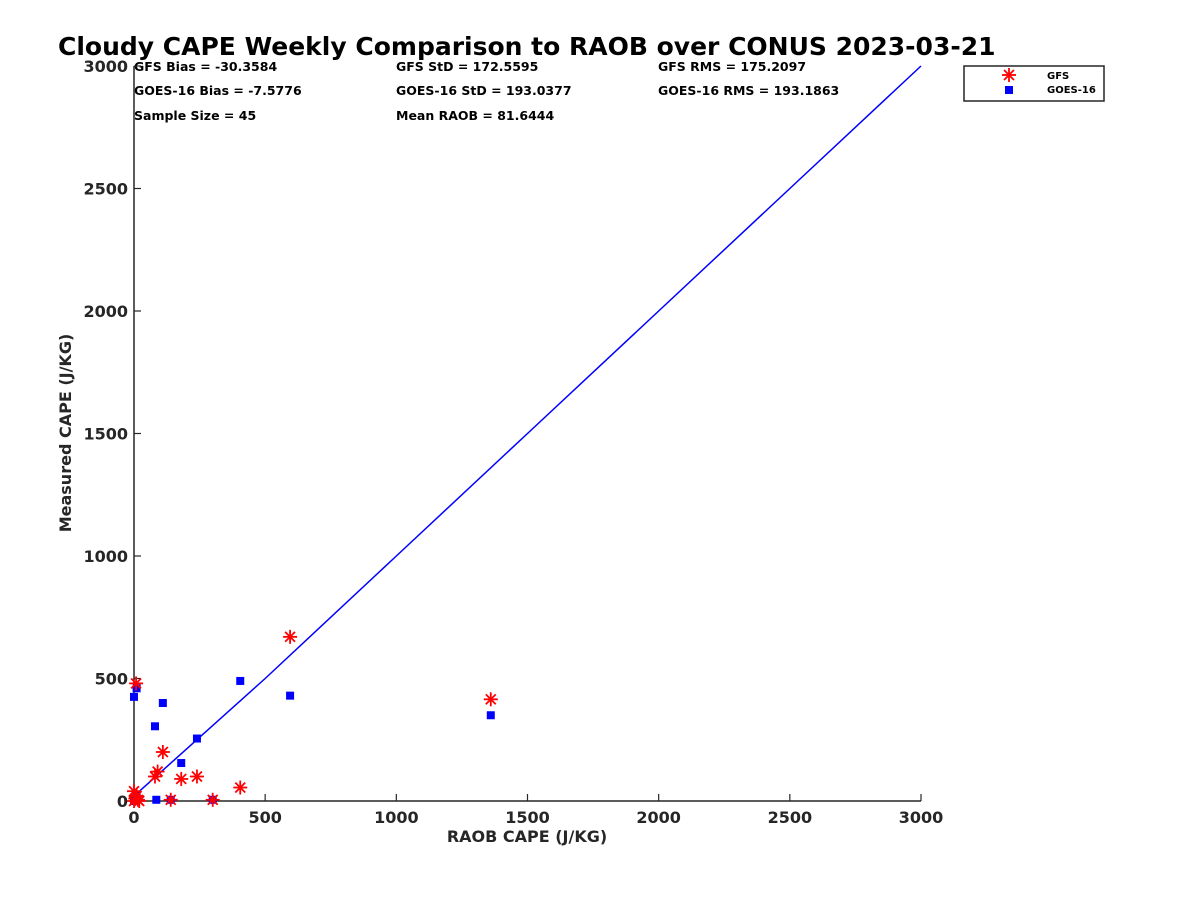 This screenshot has width=1200, height=900. I want to click on x-tick-label: 2000, so click(658, 817).